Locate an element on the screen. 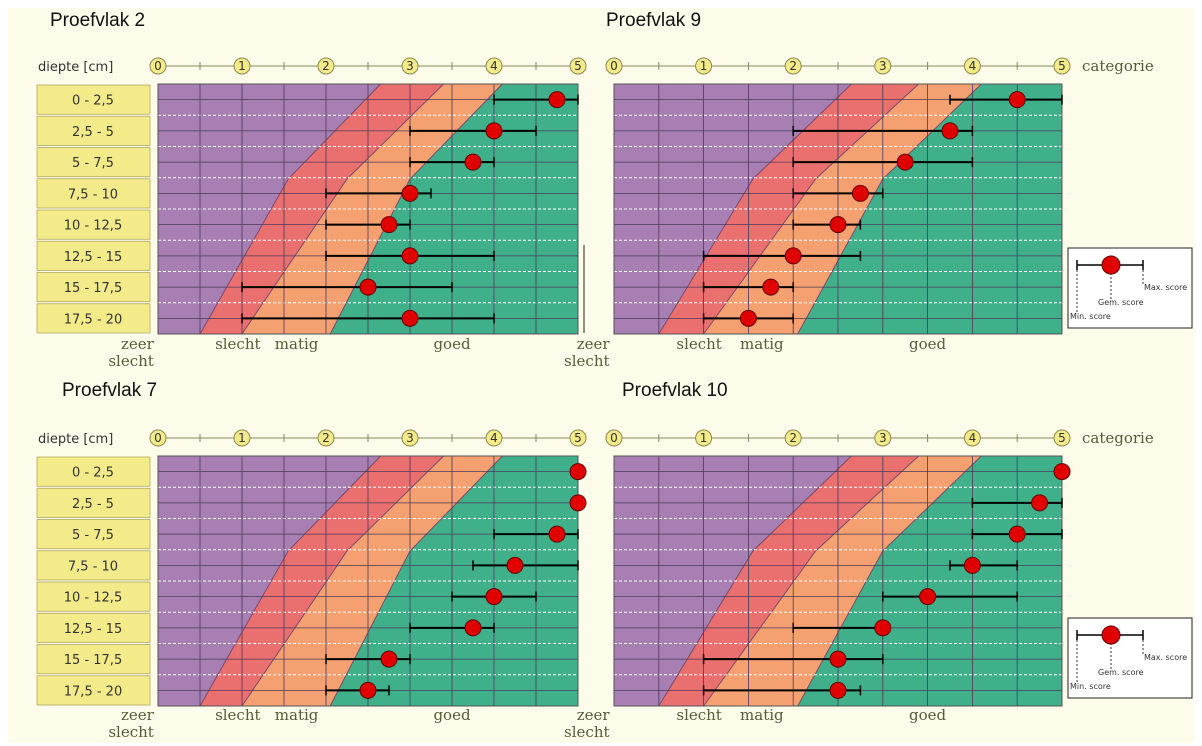 This screenshot has width=1202, height=746. depth-label: 0 - 2,5 is located at coordinates (93, 101).